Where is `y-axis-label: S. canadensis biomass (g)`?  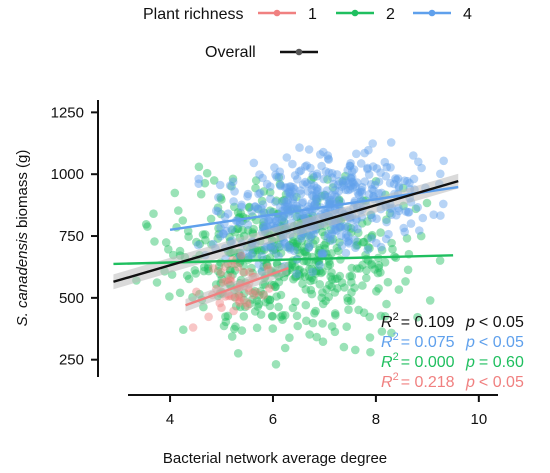 y-axis-label: S. canadensis biomass (g) is located at coordinates (22, 238).